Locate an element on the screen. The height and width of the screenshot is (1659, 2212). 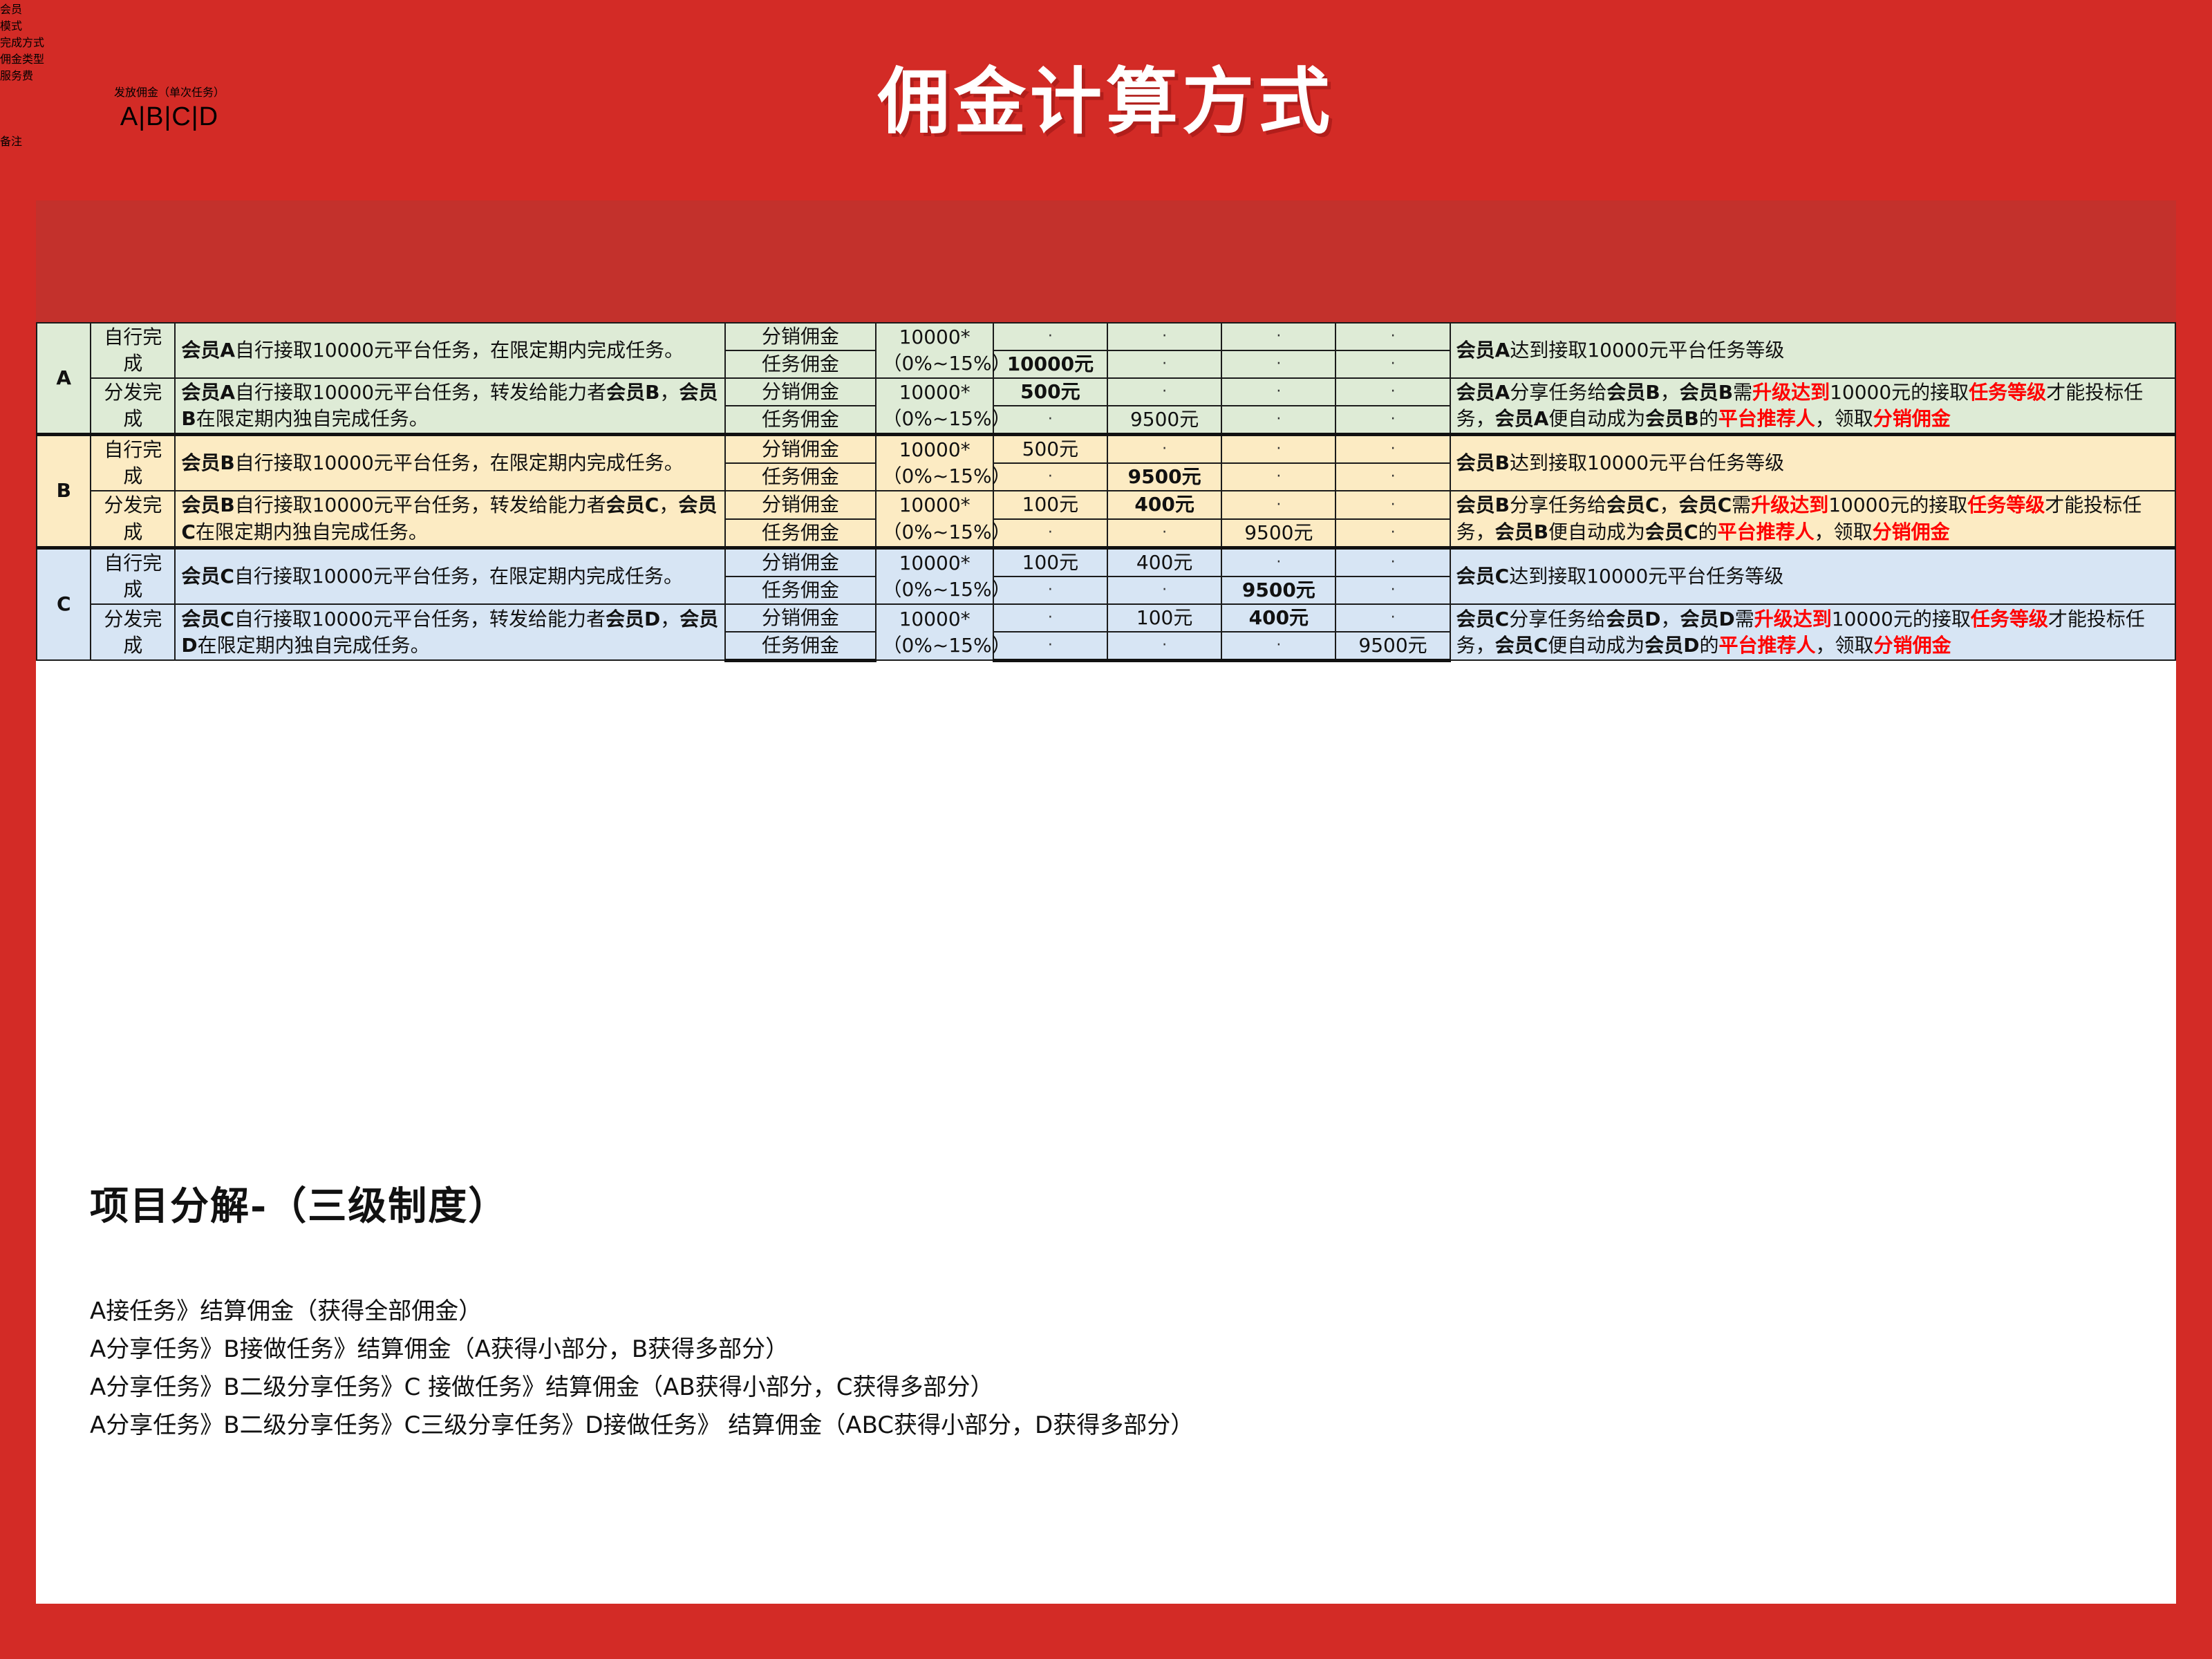
text-run: 分享任务给 is located at coordinates (1558, 506).